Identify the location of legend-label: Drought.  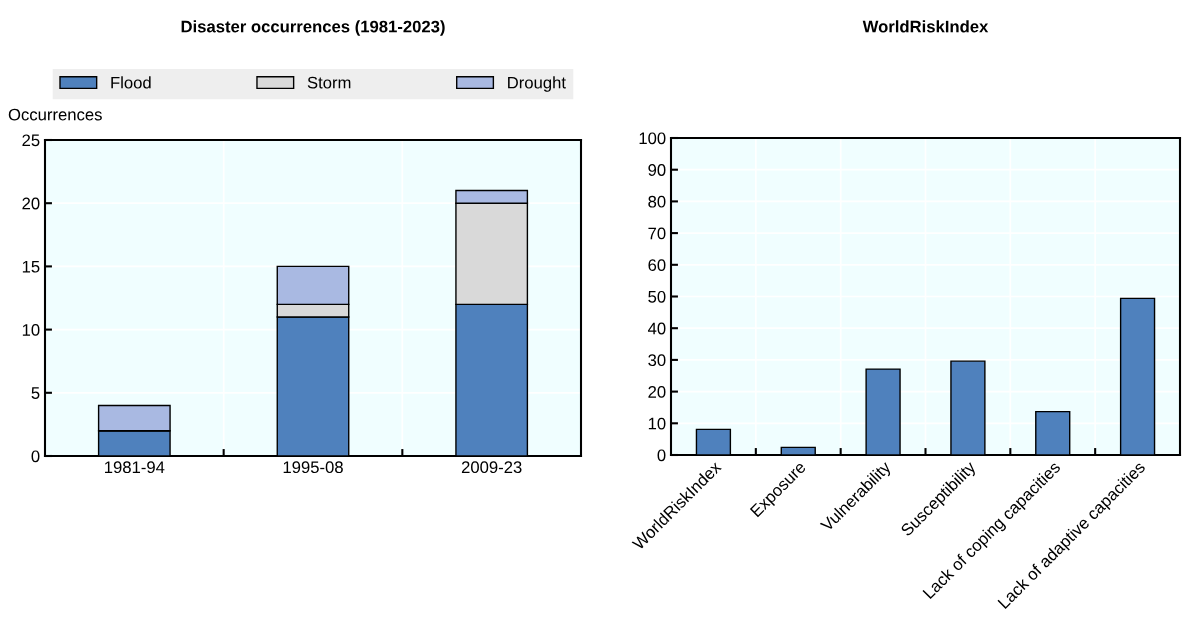
(537, 84).